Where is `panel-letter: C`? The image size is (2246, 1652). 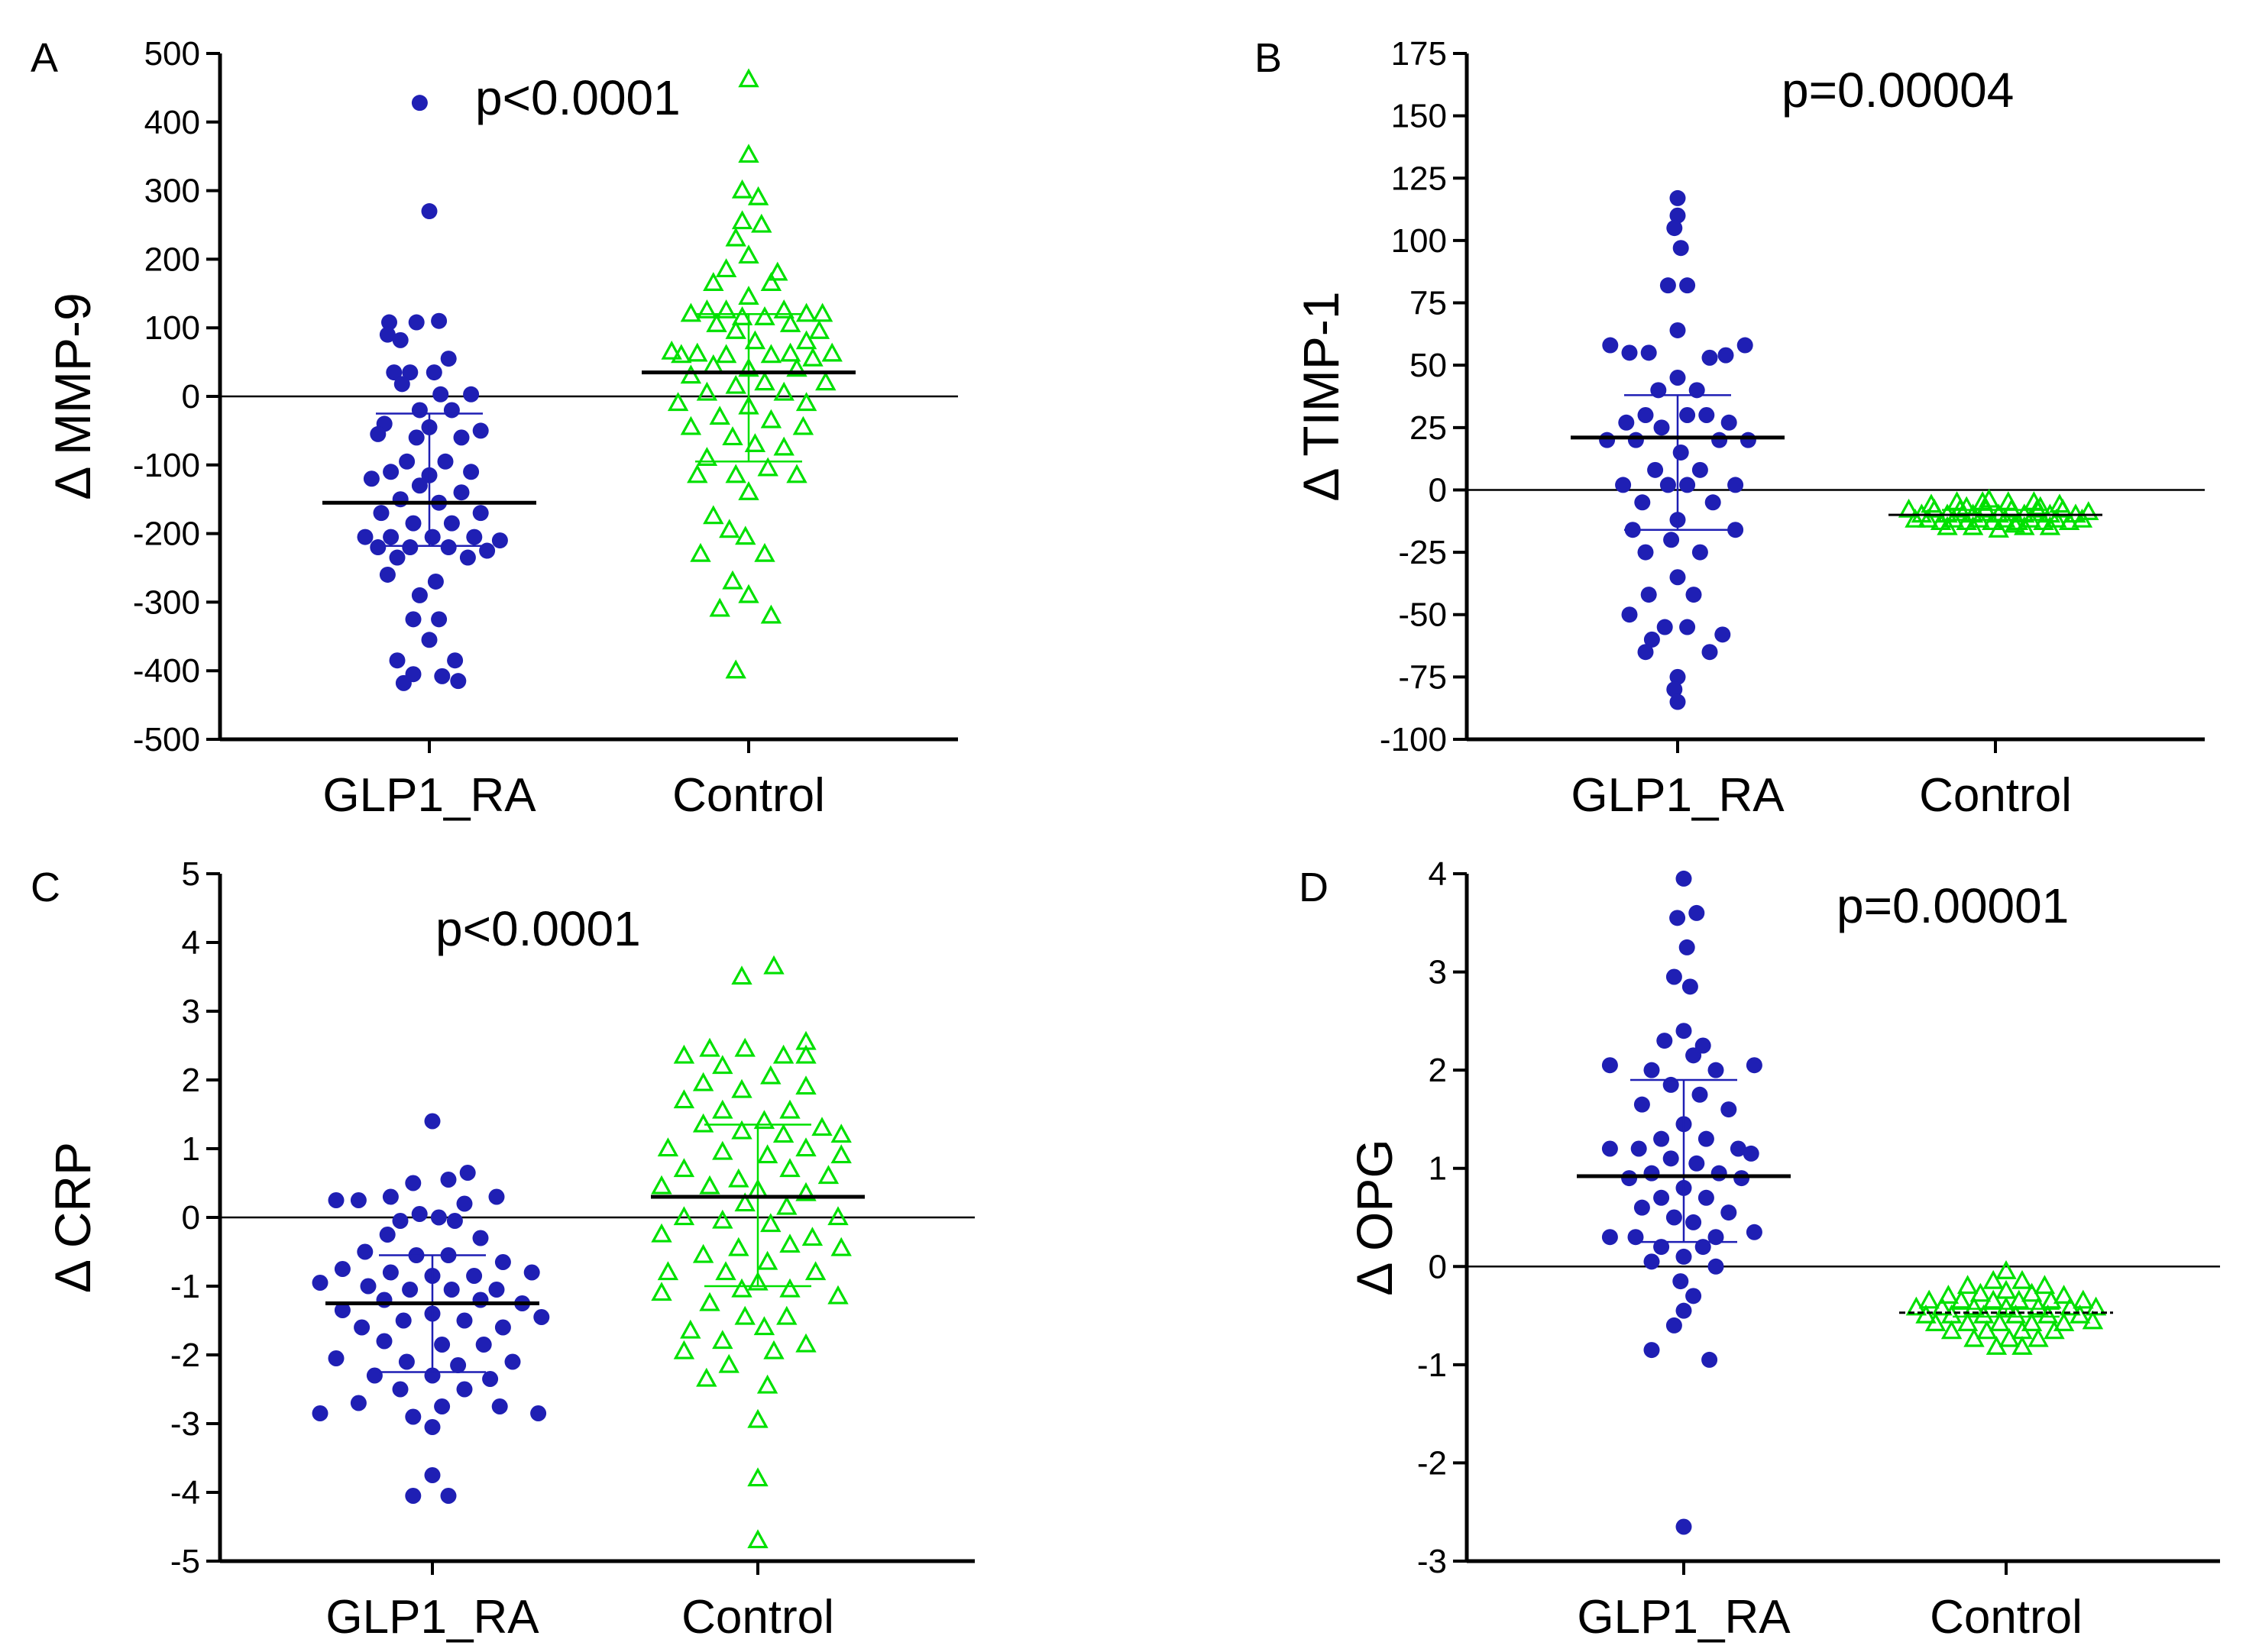
panel-letter: C is located at coordinates (45, 887).